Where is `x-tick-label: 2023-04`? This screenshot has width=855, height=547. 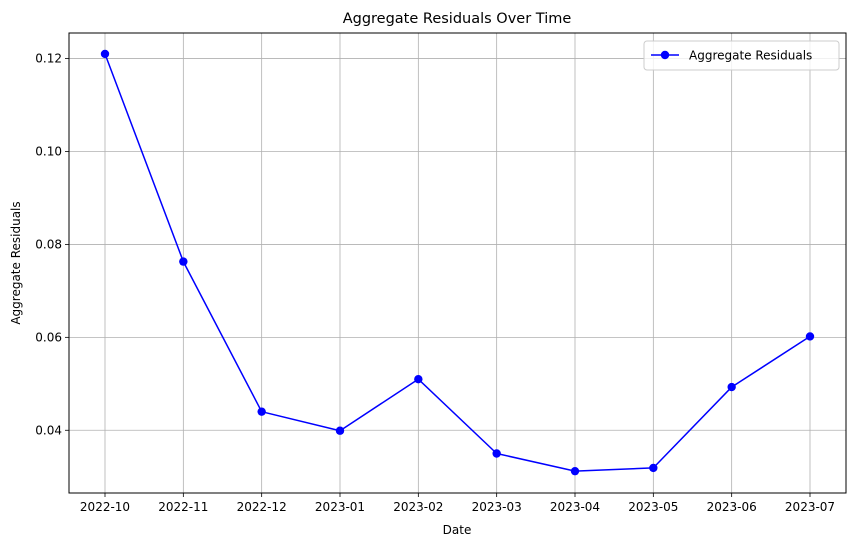
x-tick-label: 2023-04 is located at coordinates (575, 507).